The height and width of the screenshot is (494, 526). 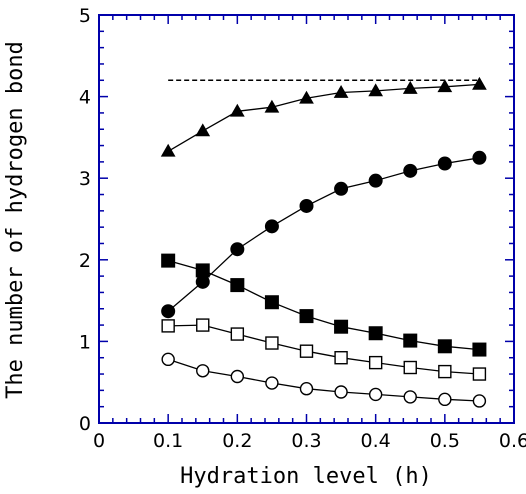 What do you see at coordinates (306, 476) in the screenshot?
I see `x-axis-title: Hydration level (h)` at bounding box center [306, 476].